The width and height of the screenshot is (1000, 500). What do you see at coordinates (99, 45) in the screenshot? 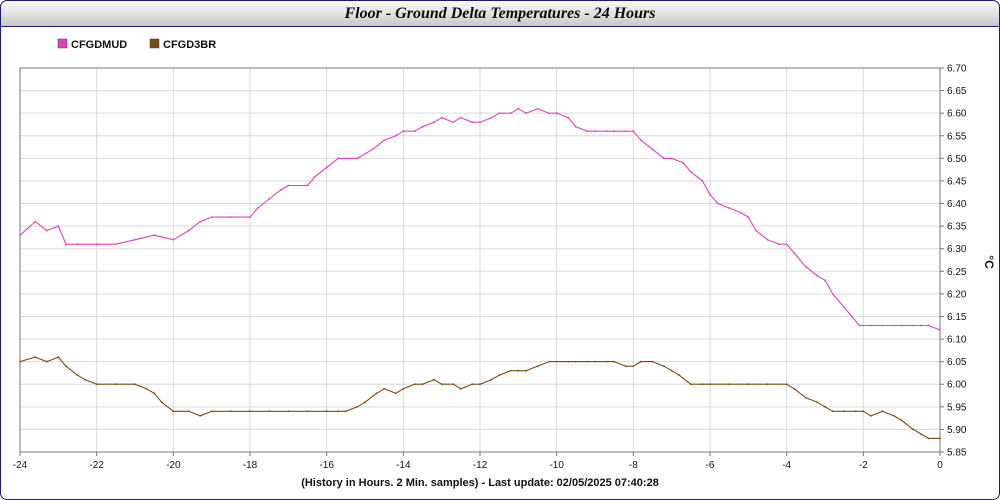
I see `legend-label-cfgdmud: CFGDMUD` at bounding box center [99, 45].